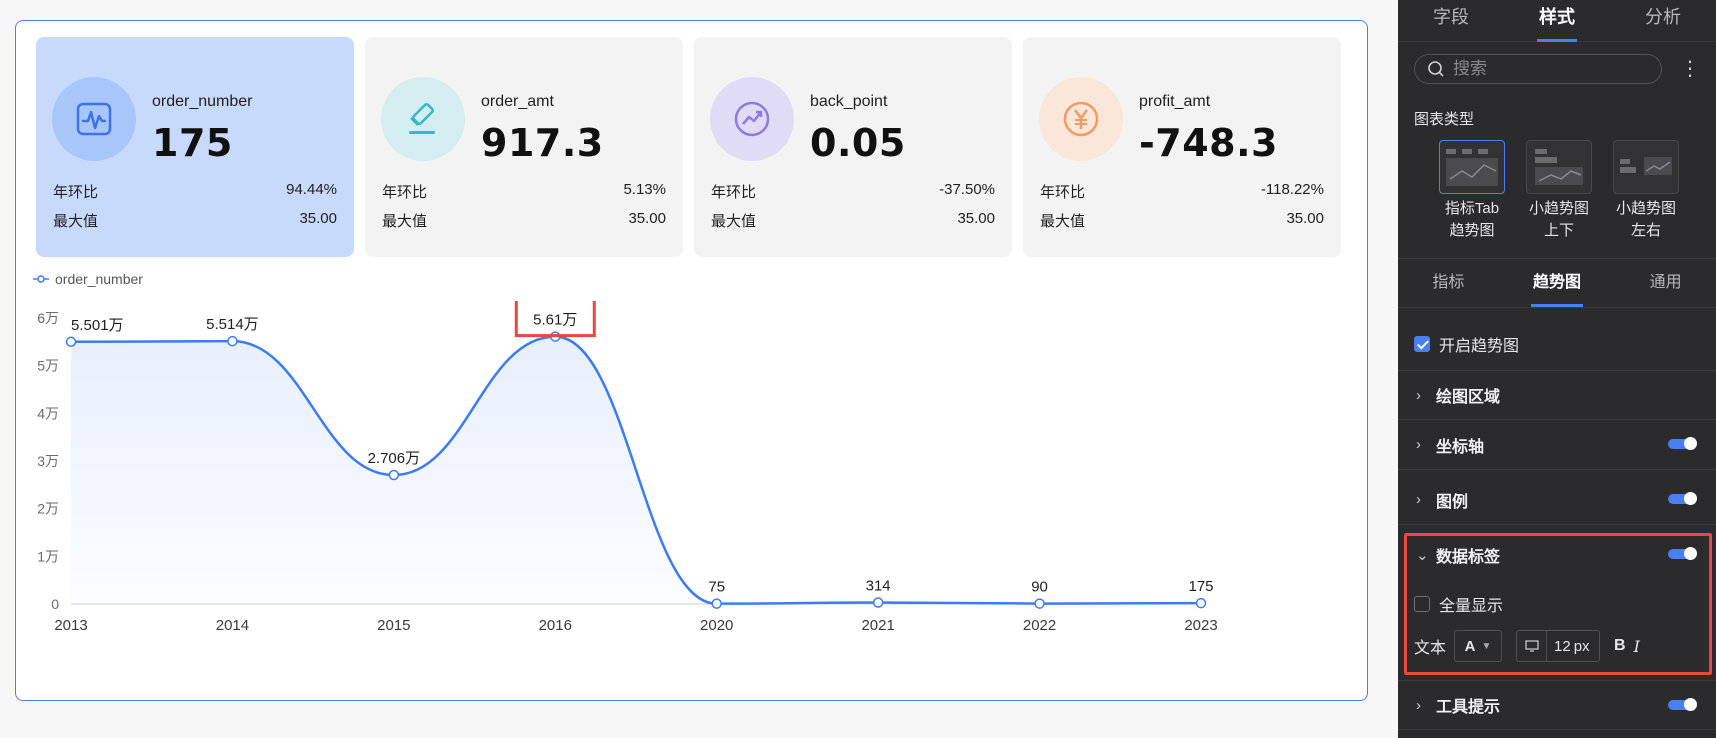 Image resolution: width=1716 pixels, height=738 pixels. What do you see at coordinates (1452, 502) in the screenshot?
I see `section-label: 图例` at bounding box center [1452, 502].